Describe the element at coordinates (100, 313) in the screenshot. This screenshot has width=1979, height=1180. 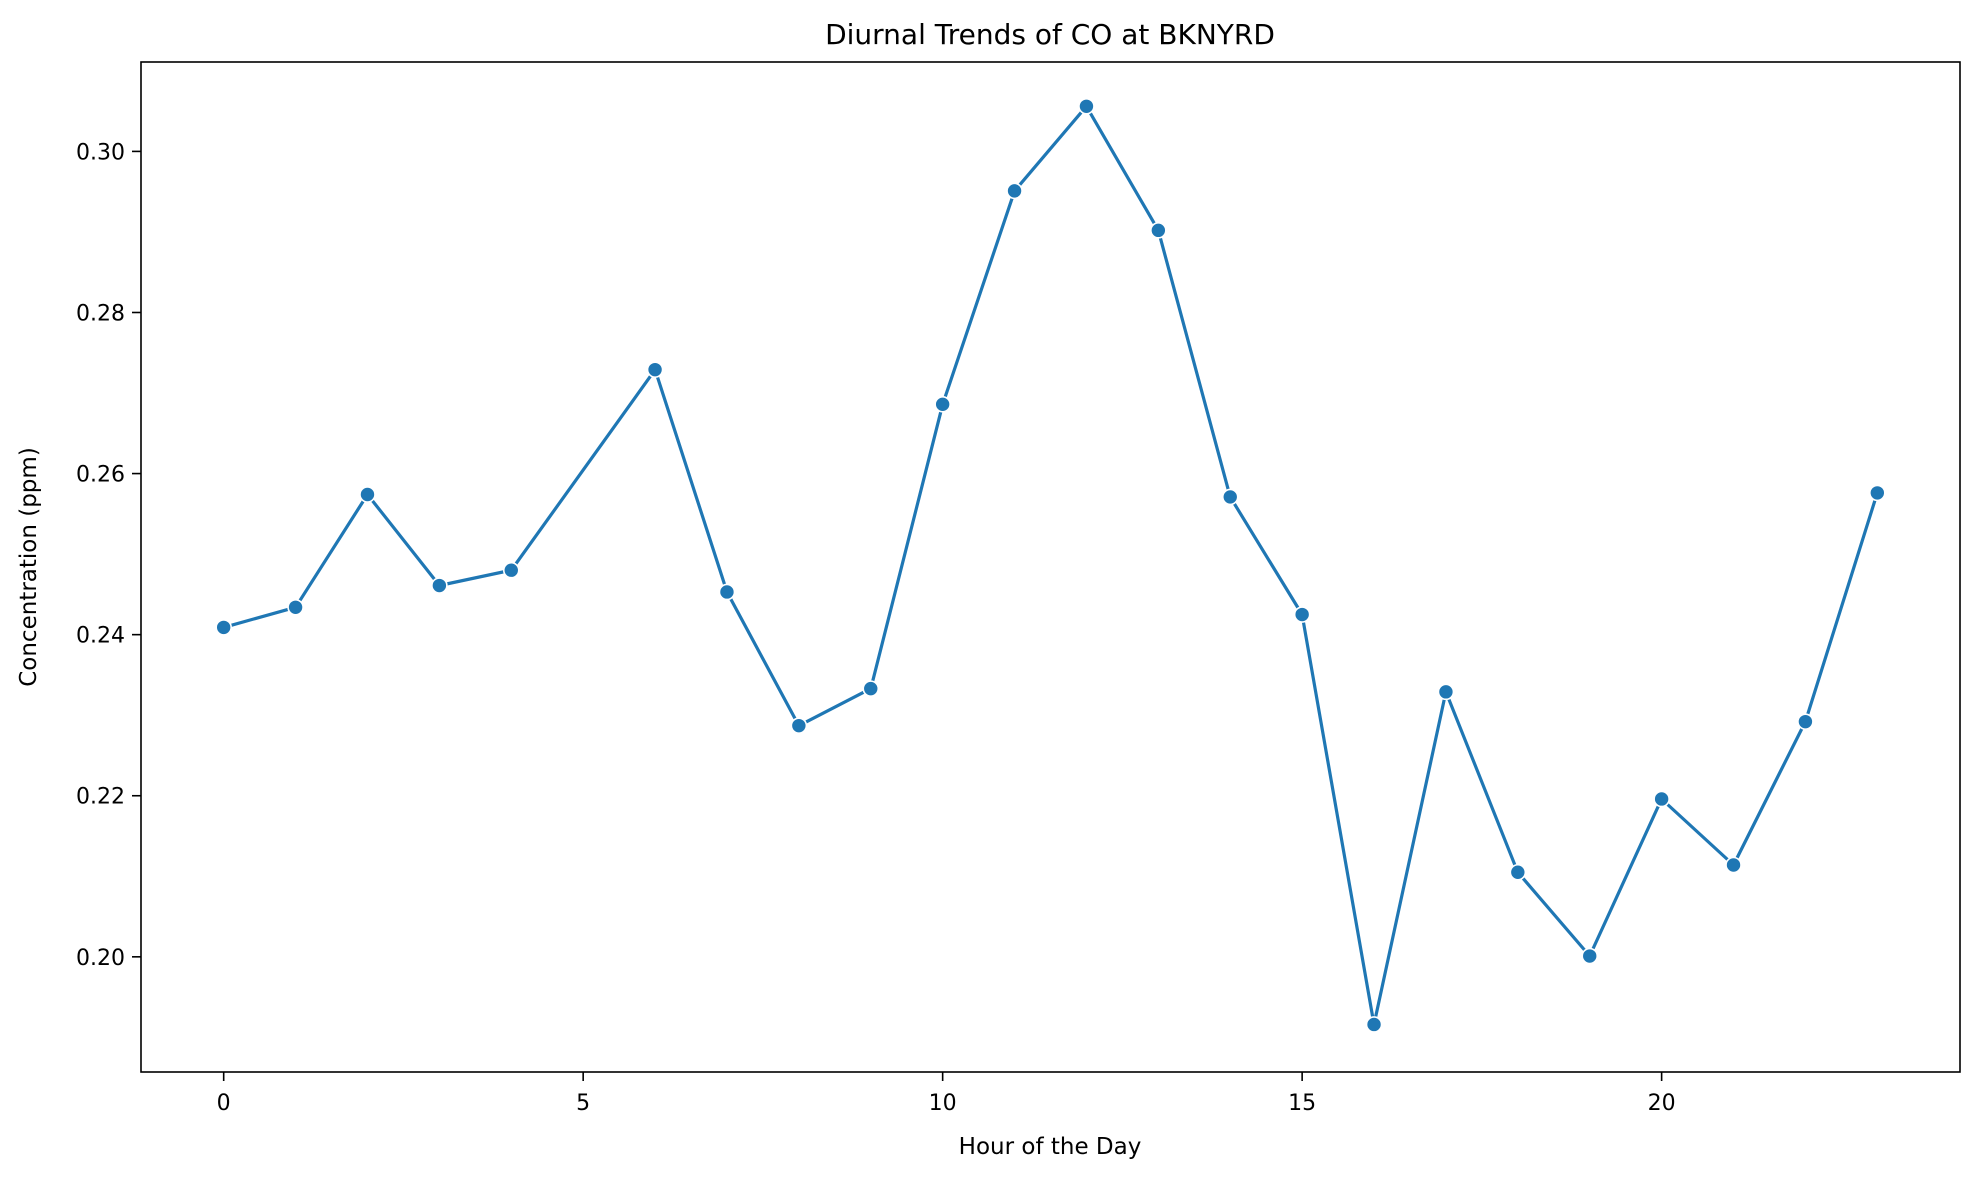
I see `y-tick-label: 0.28` at that location.